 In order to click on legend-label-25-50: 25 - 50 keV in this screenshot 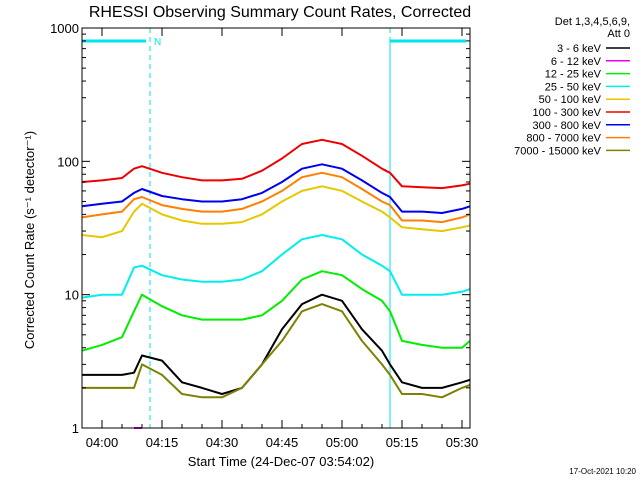, I will do `click(573, 87)`.